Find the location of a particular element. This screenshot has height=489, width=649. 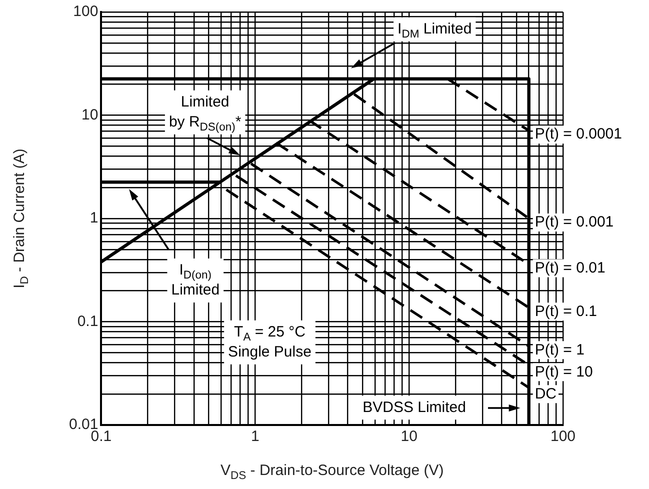

series-label: P(t) = 0.0001 is located at coordinates (578, 134).